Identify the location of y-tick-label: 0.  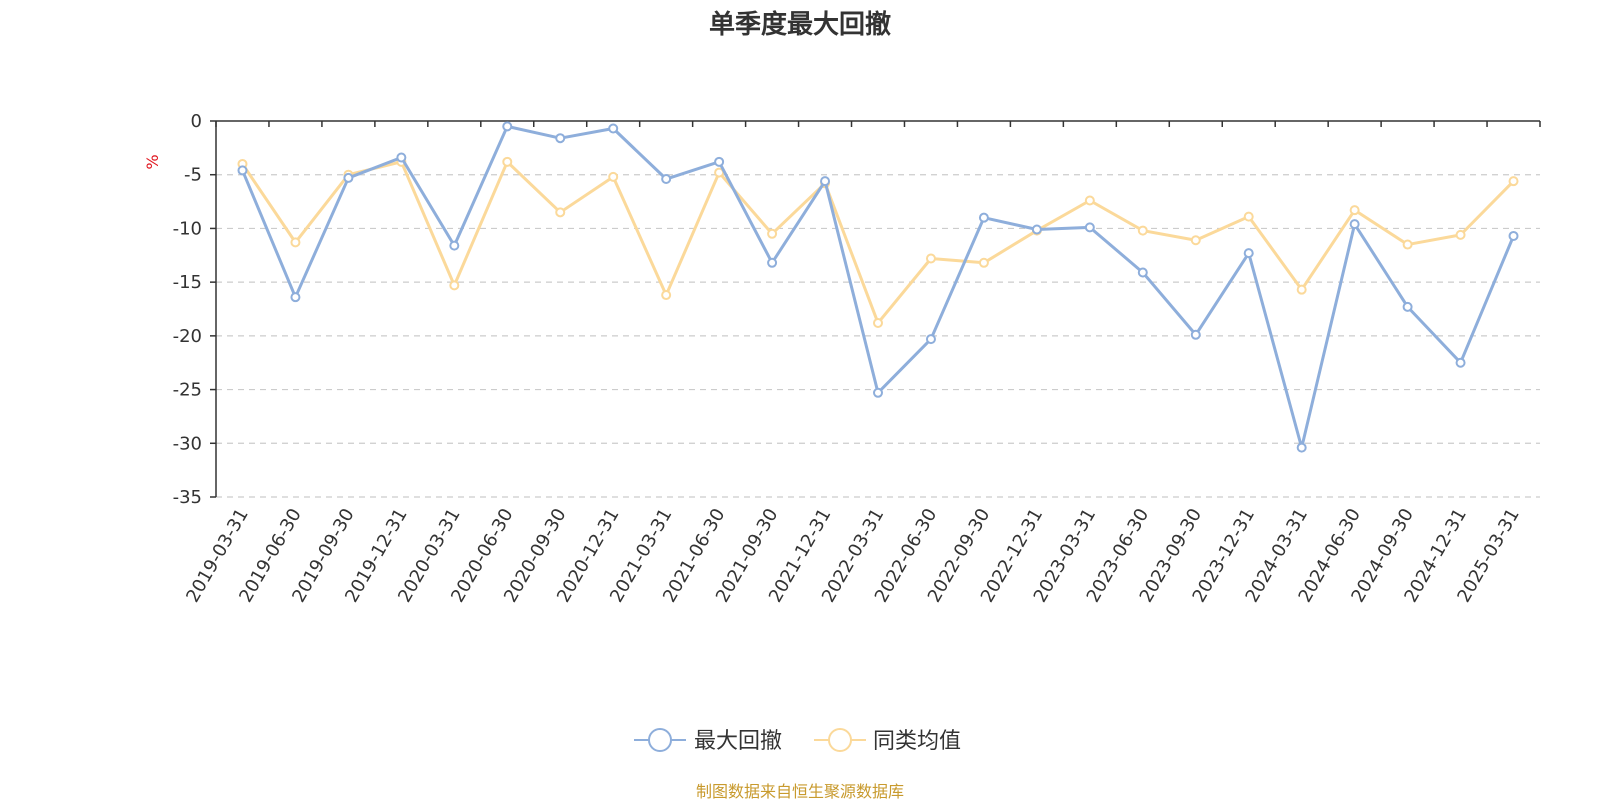
(196, 121).